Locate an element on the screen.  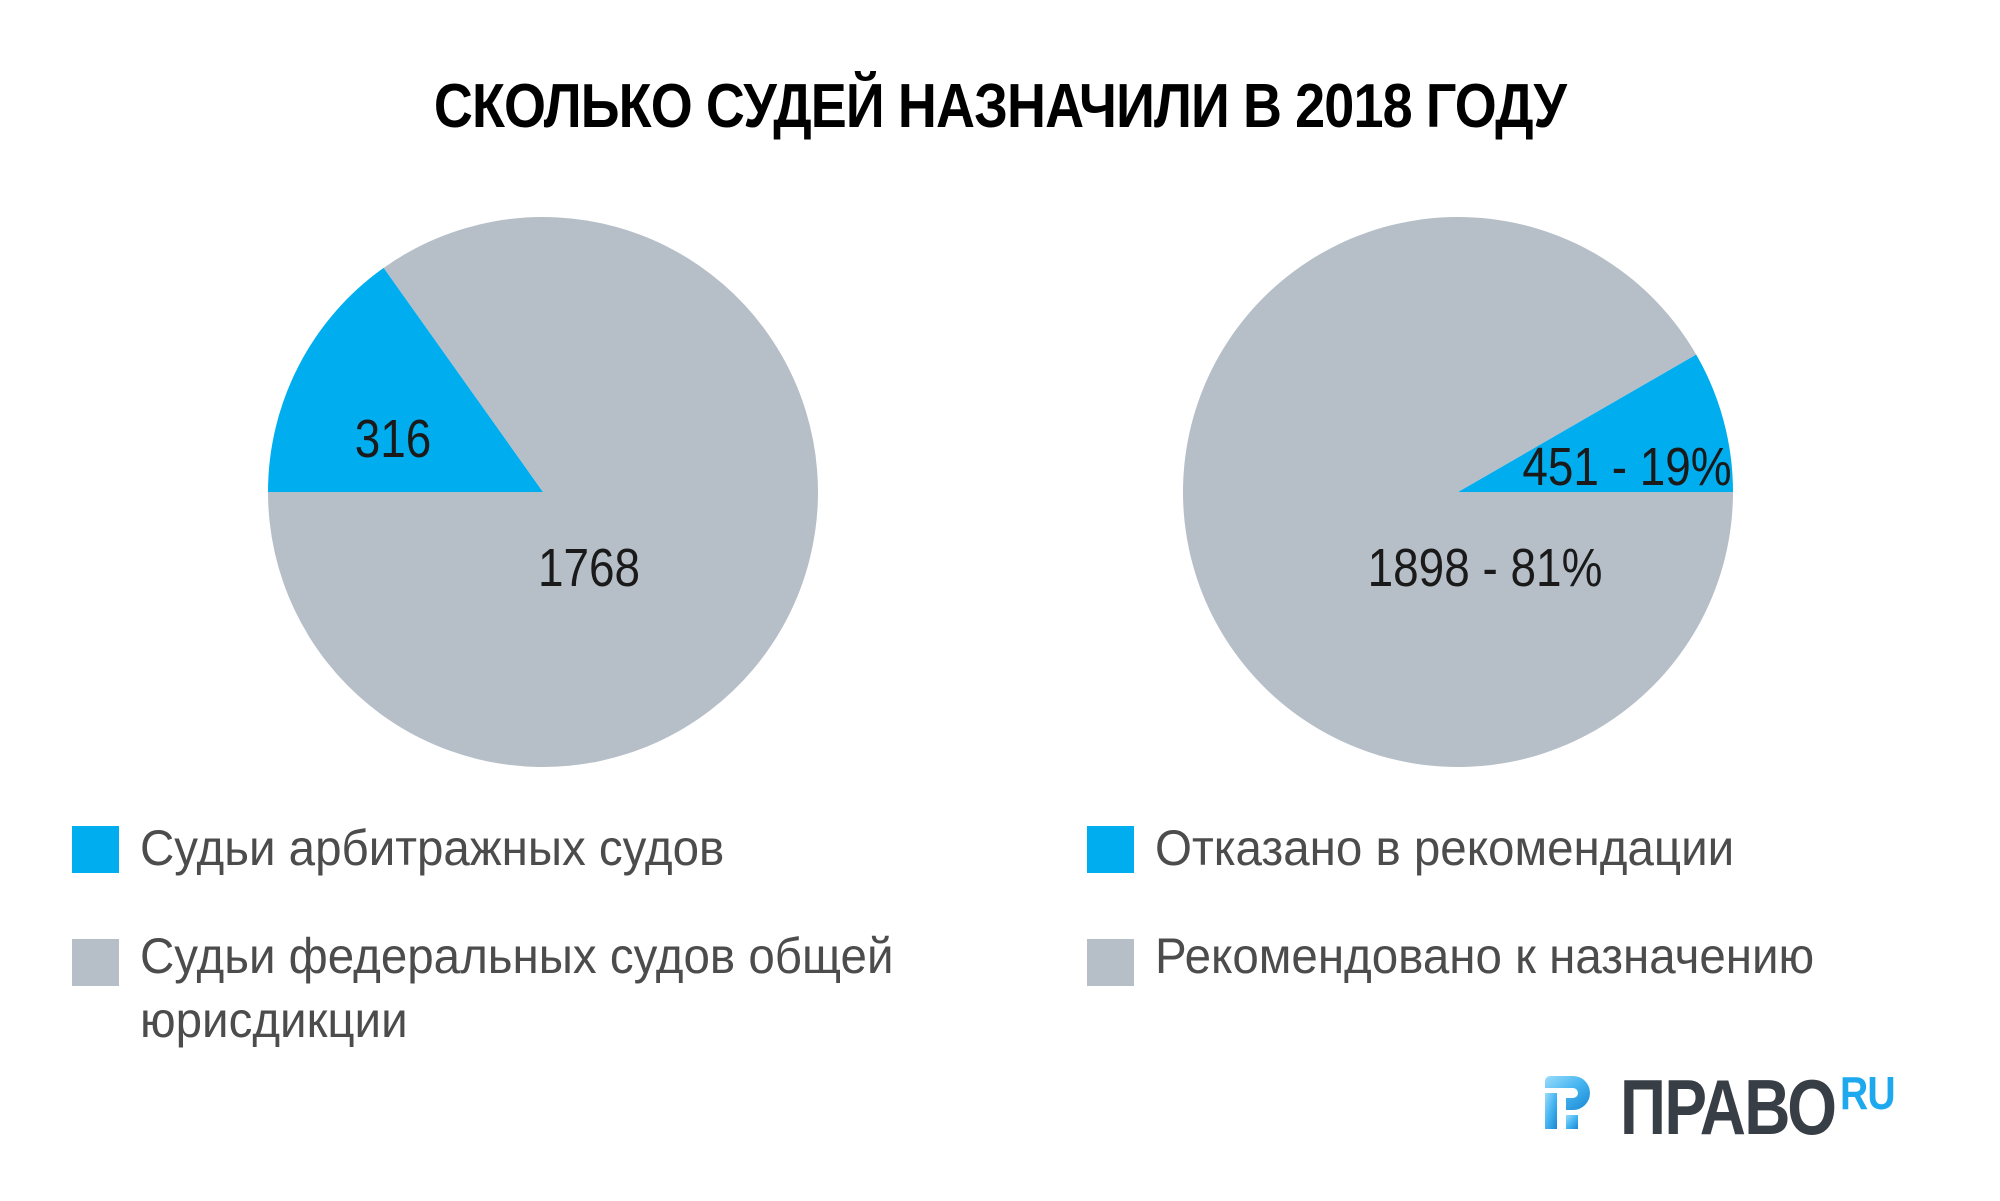
logo-wordmark: ПРАВО is located at coordinates (1728, 1107).